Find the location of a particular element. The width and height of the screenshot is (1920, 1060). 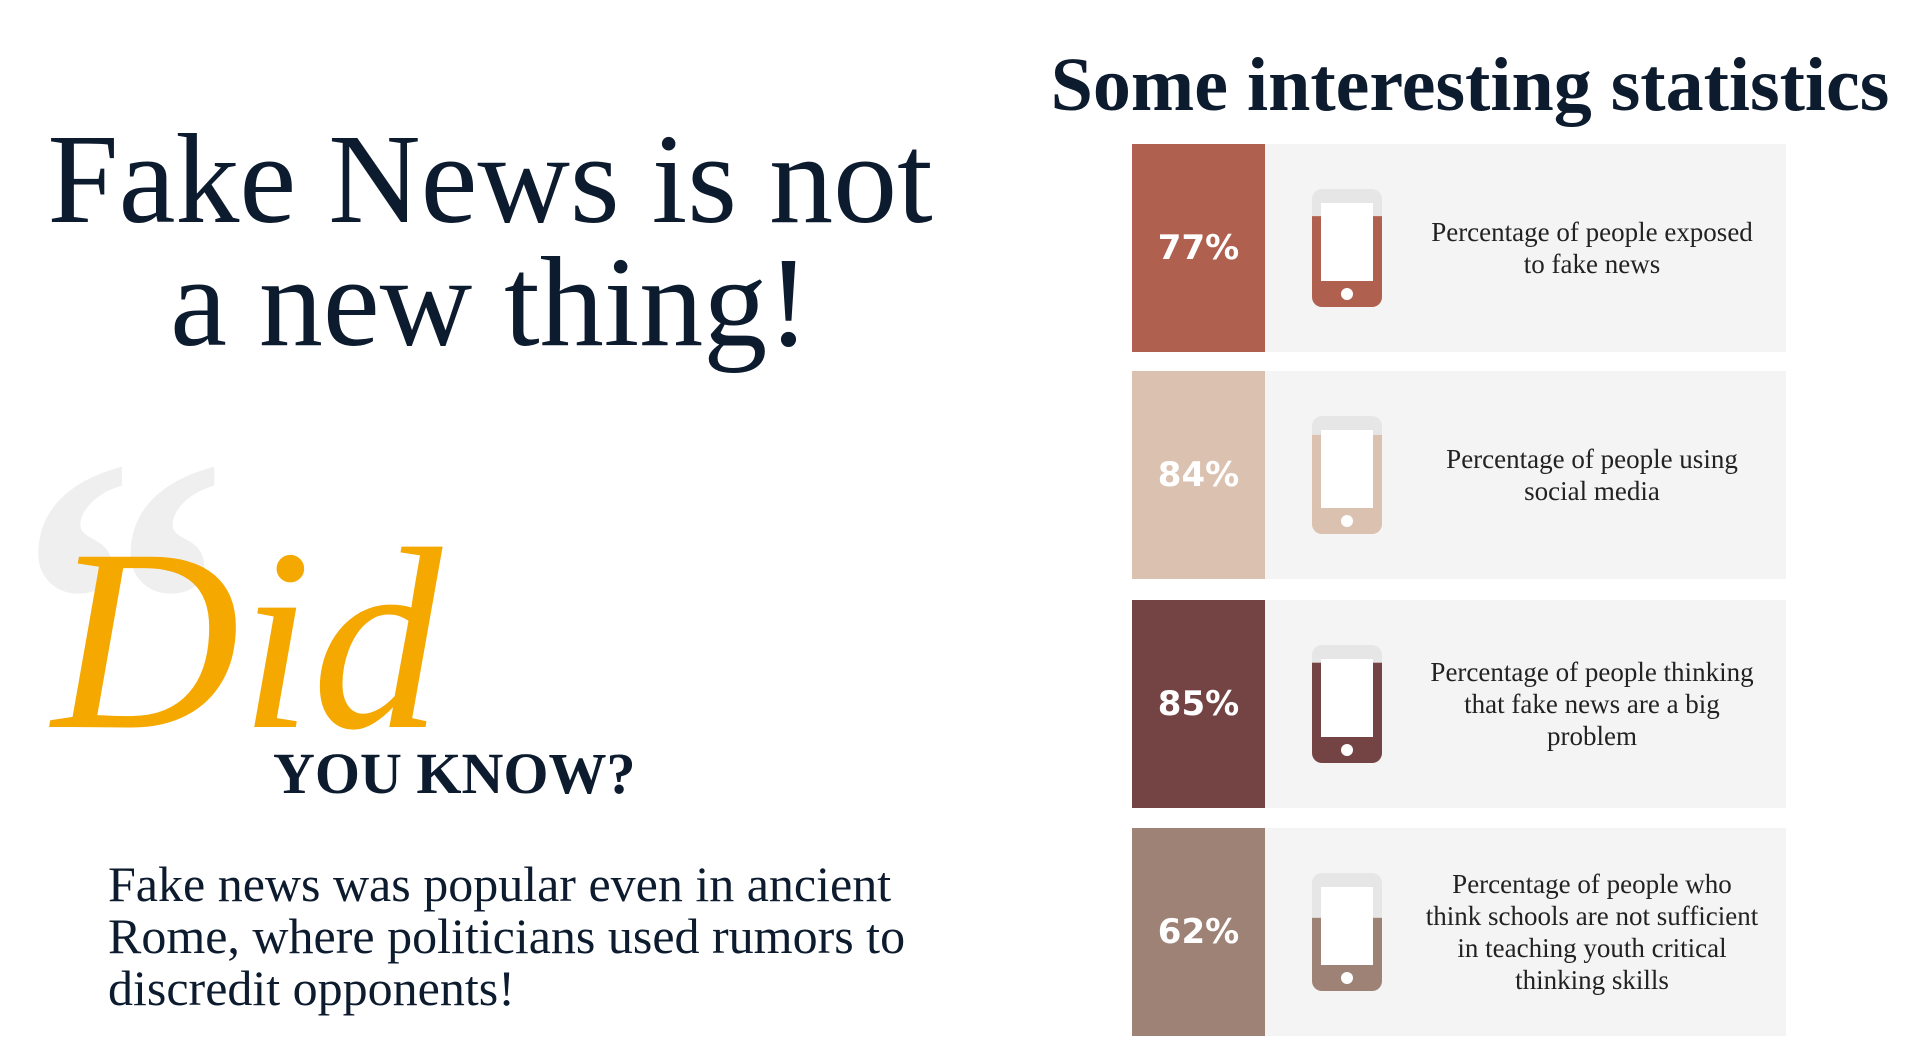

script-word: Did is located at coordinates (247, 640).